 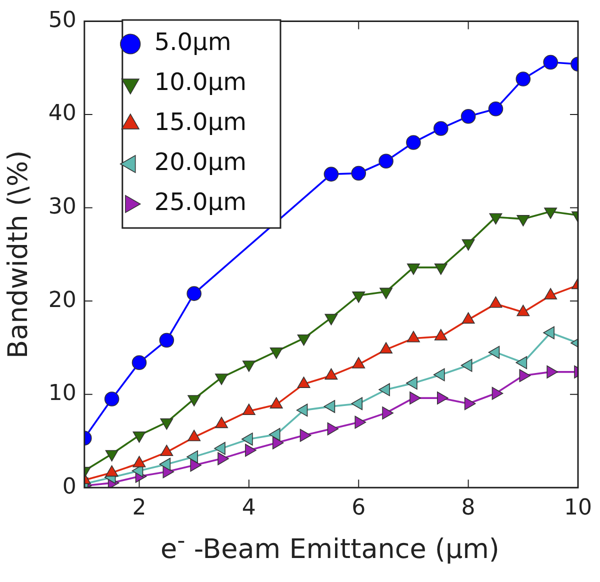 I want to click on y-axis-title: Bandwidth (\%), so click(x=18, y=254).